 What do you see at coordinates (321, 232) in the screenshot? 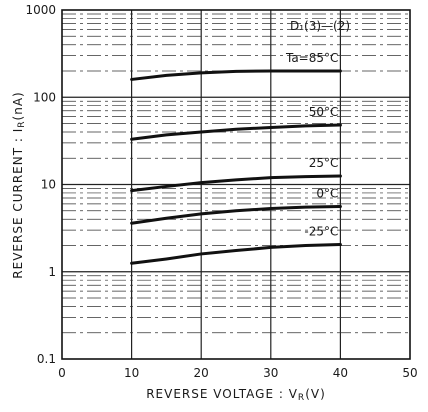
I see `series-label: -25°C` at bounding box center [321, 232].